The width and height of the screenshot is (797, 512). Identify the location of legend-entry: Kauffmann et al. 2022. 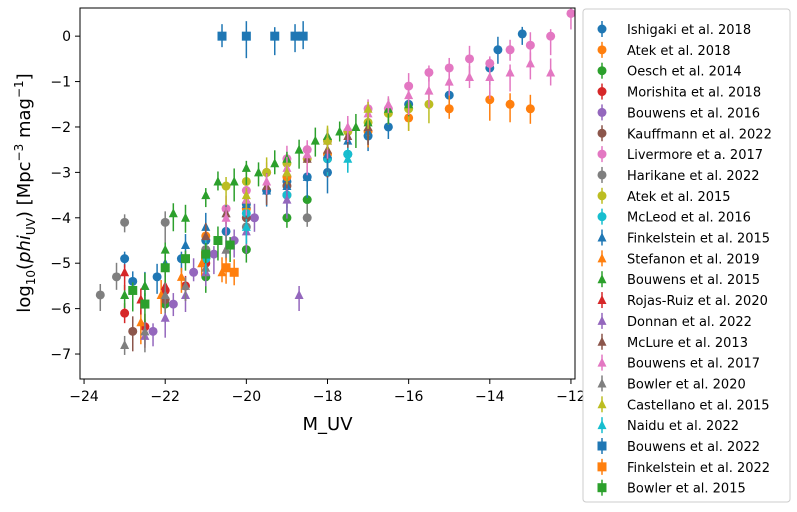
(684, 133).